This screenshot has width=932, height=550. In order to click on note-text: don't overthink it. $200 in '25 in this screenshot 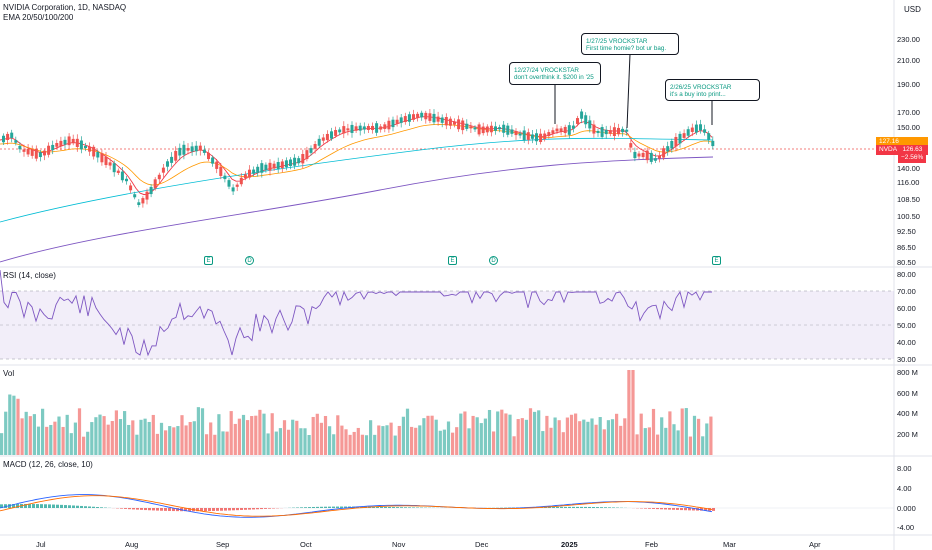, I will do `click(554, 78)`.